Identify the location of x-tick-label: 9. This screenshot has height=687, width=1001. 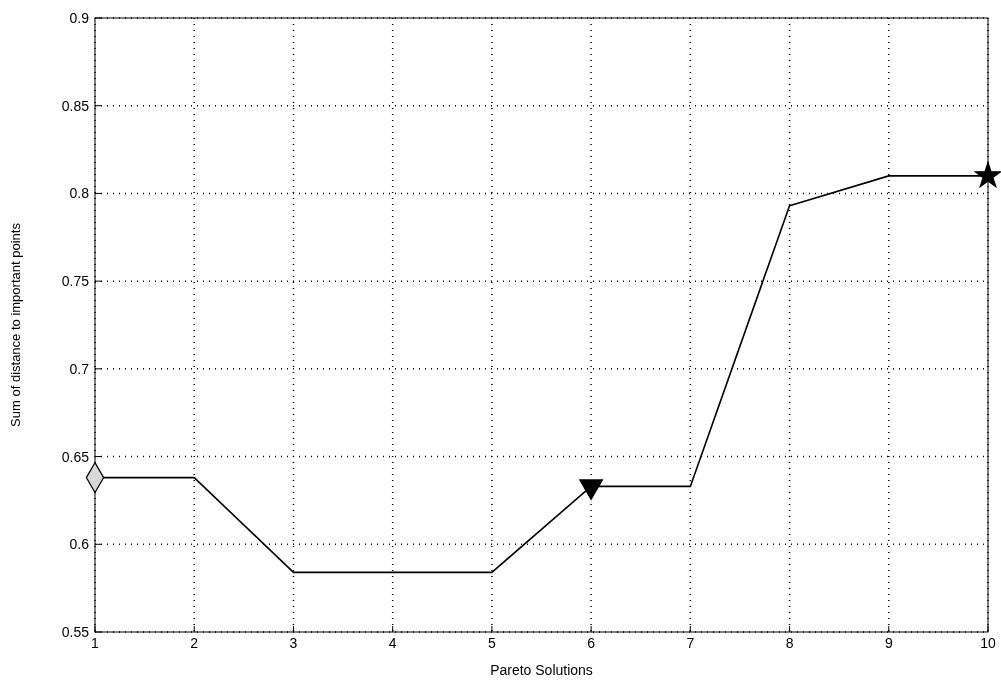
(888, 643).